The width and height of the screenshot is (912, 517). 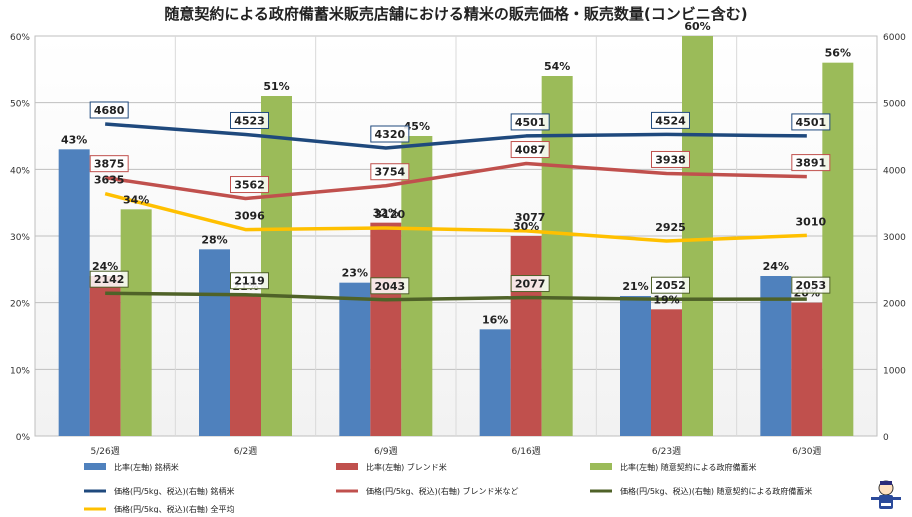 What do you see at coordinates (806, 451) in the screenshot?
I see `category-label: 6/30週` at bounding box center [806, 451].